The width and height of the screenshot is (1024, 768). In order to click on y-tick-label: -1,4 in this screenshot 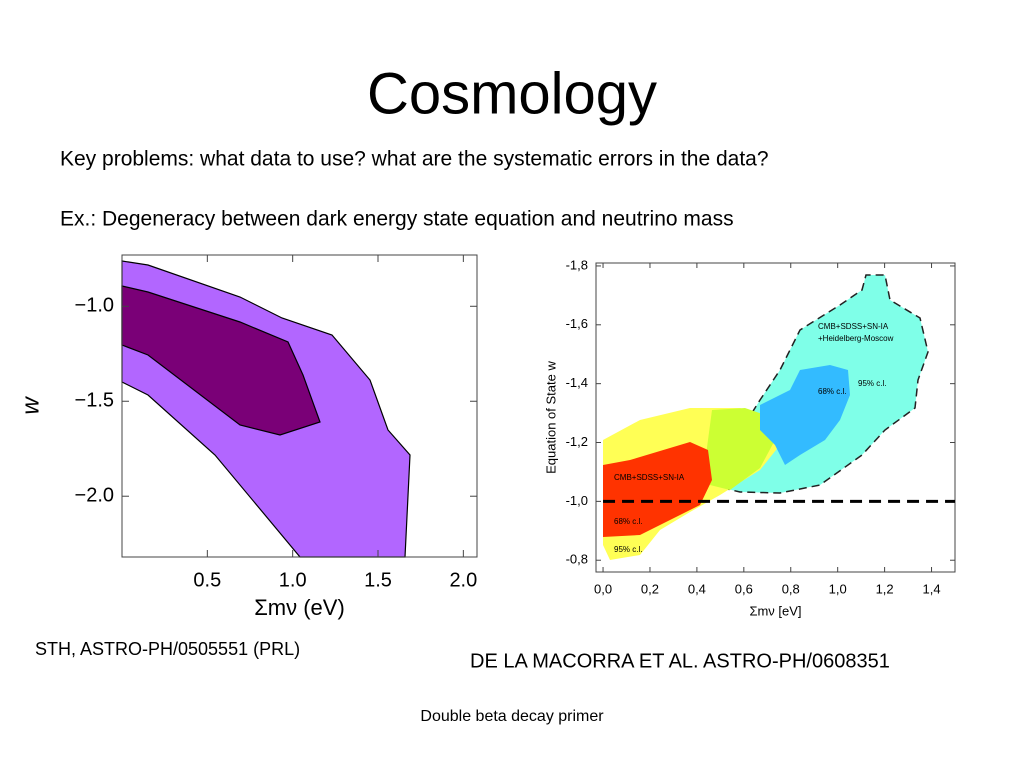, I will do `click(577, 382)`.